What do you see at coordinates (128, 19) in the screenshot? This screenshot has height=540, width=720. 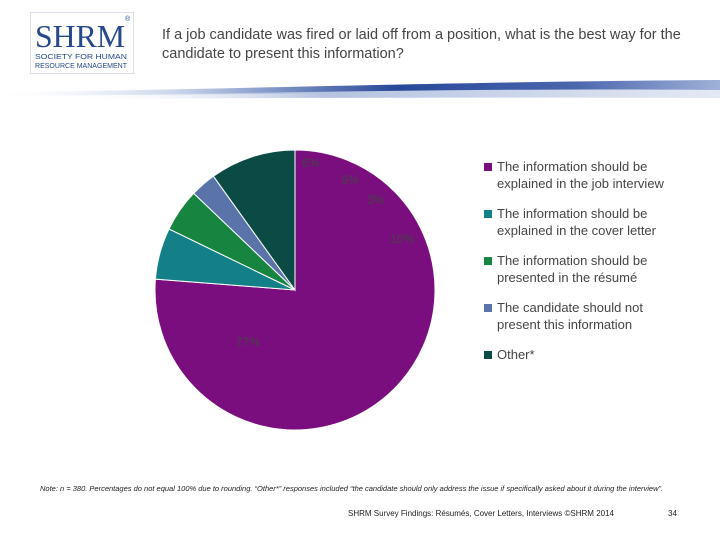 I see `logo-registered-mark: ®` at bounding box center [128, 19].